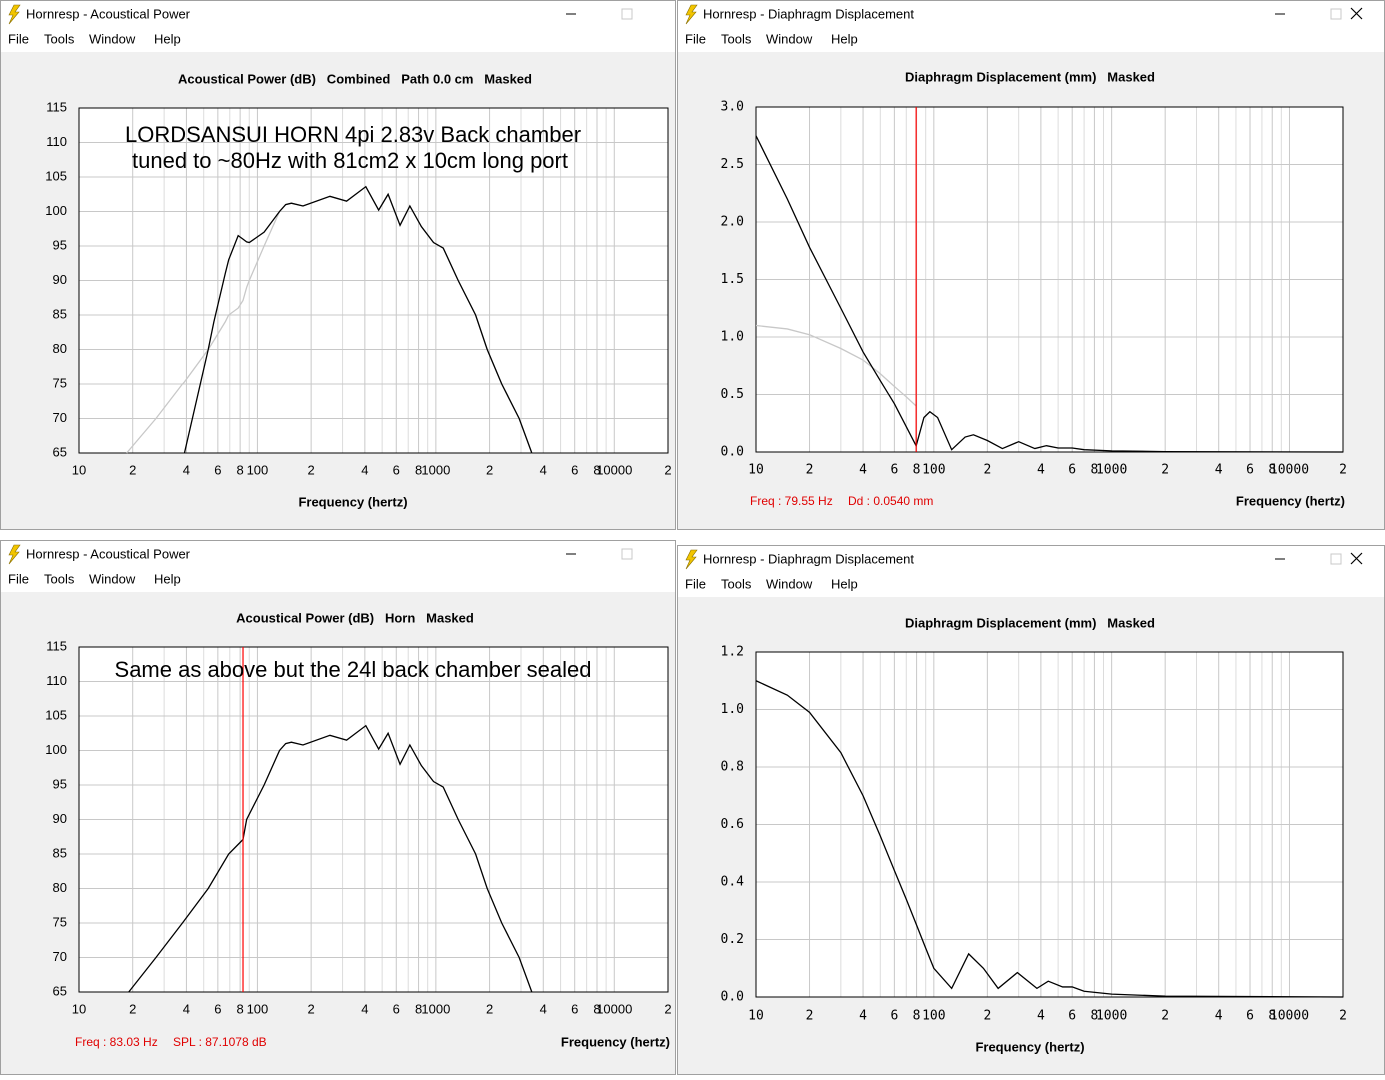 Image resolution: width=1385 pixels, height=1080 pixels. What do you see at coordinates (732, 939) in the screenshot?
I see `y-tick-label: 0.2` at bounding box center [732, 939].